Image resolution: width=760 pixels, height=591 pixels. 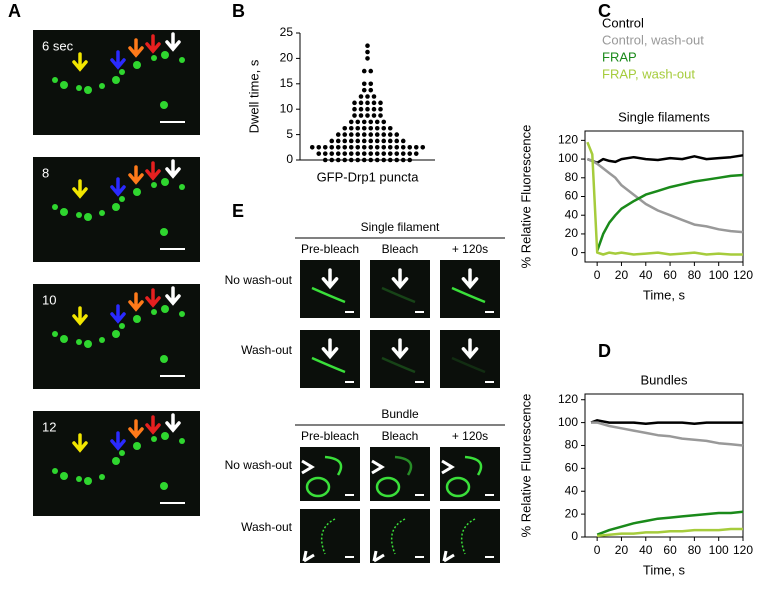 I want to click on y-tick-label: 20, so click(x=287, y=58).